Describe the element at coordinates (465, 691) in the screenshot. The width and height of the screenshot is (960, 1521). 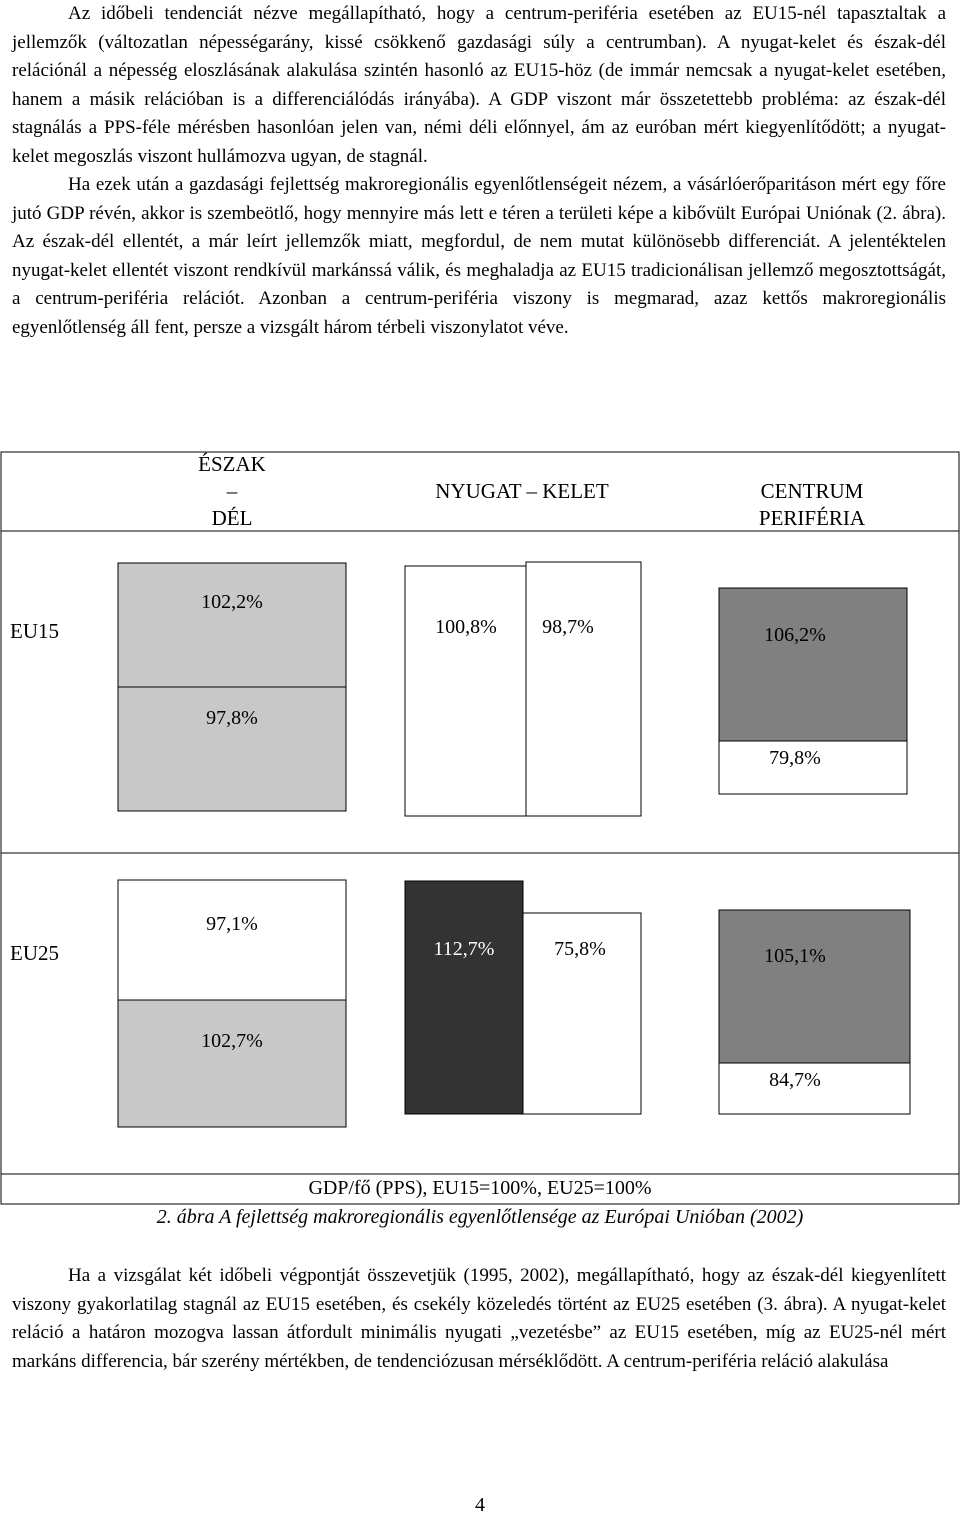
I see `eu15-west-box` at that location.